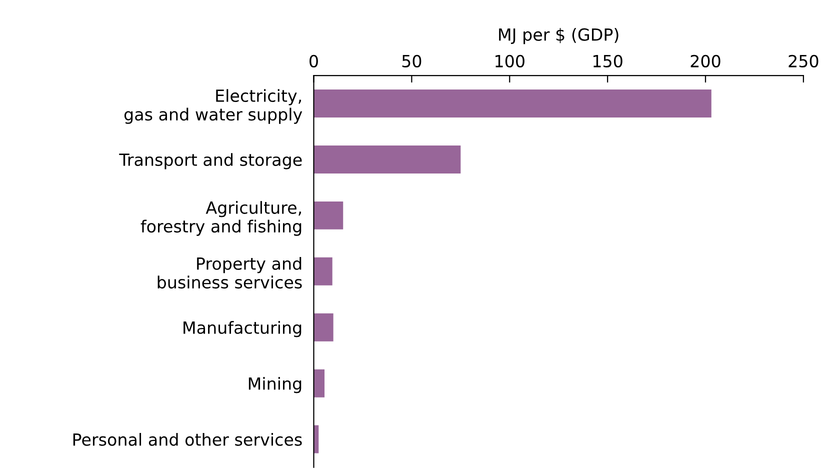  Describe the element at coordinates (705, 61) in the screenshot. I see `x-tick-label: 200` at that location.